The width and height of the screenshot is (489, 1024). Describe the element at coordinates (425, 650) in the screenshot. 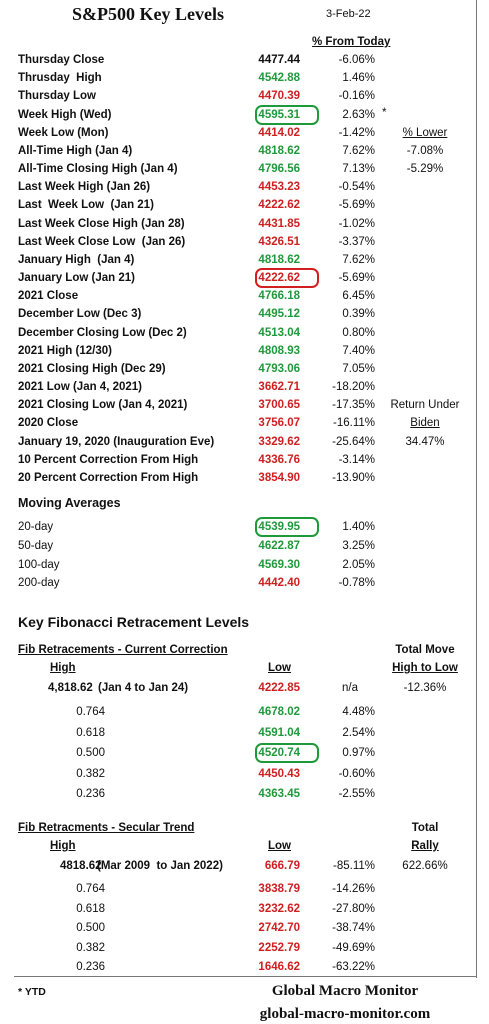

I see `total-header: Total Move` at that location.